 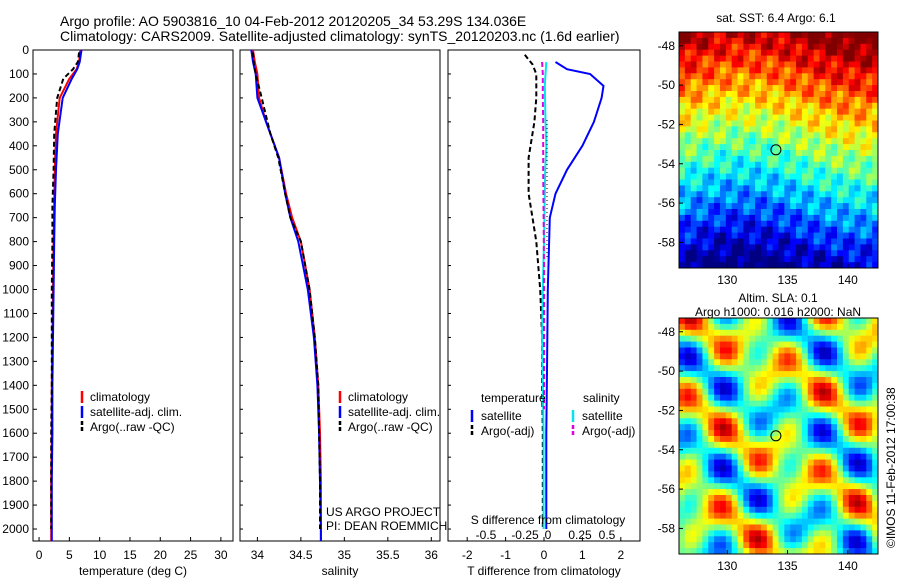 What do you see at coordinates (15, 529) in the screenshot?
I see `y-tick-label: 2000` at bounding box center [15, 529].